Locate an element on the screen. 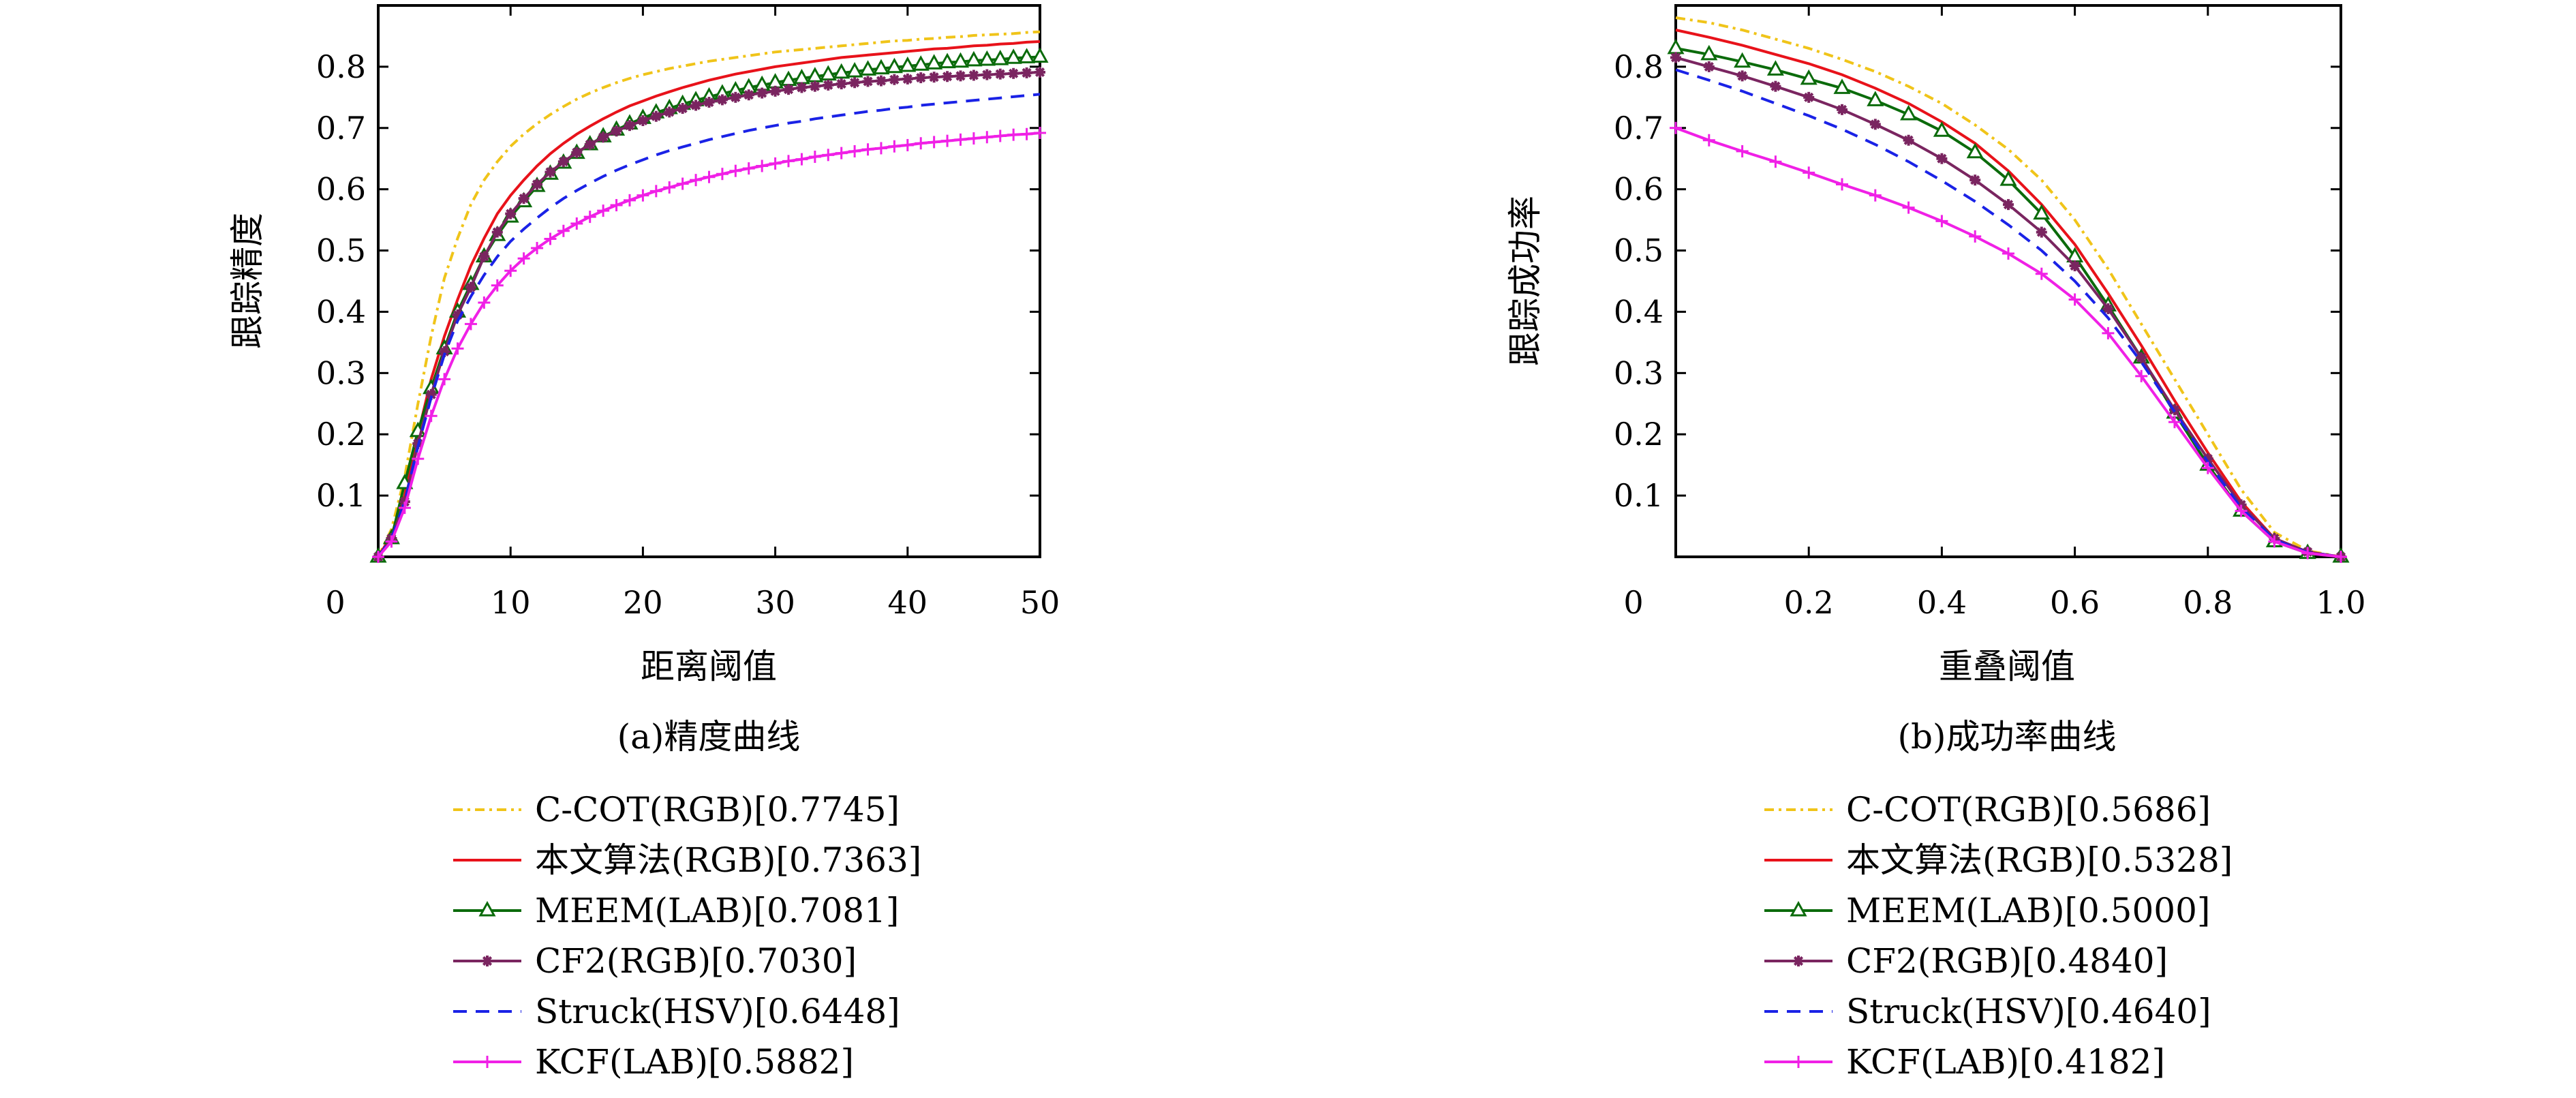 Image resolution: width=2576 pixels, height=1098 pixels. y-tick-label: 0.3 is located at coordinates (341, 372).